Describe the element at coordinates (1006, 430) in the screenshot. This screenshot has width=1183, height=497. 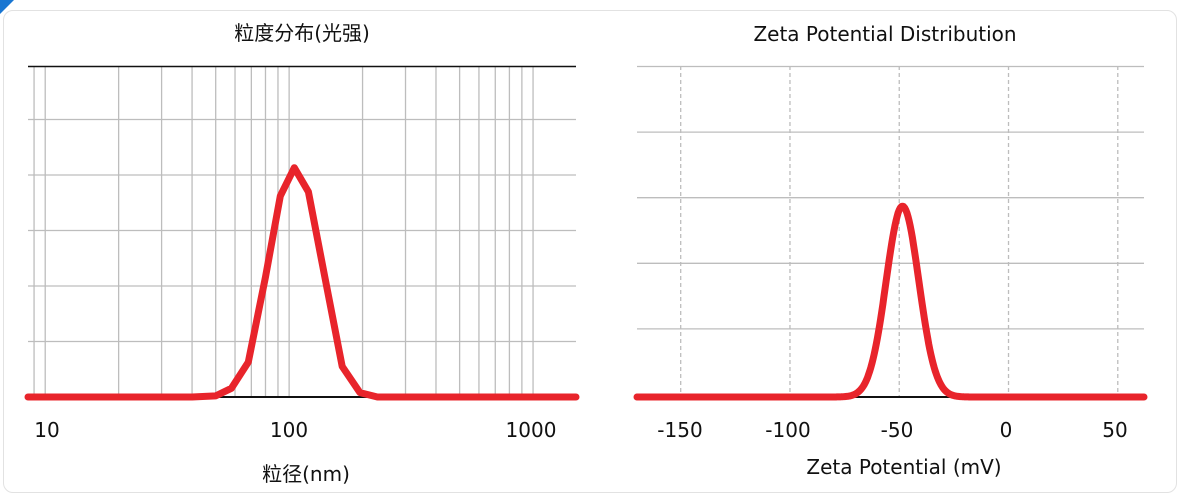
I see `right-x-tick: 0` at that location.